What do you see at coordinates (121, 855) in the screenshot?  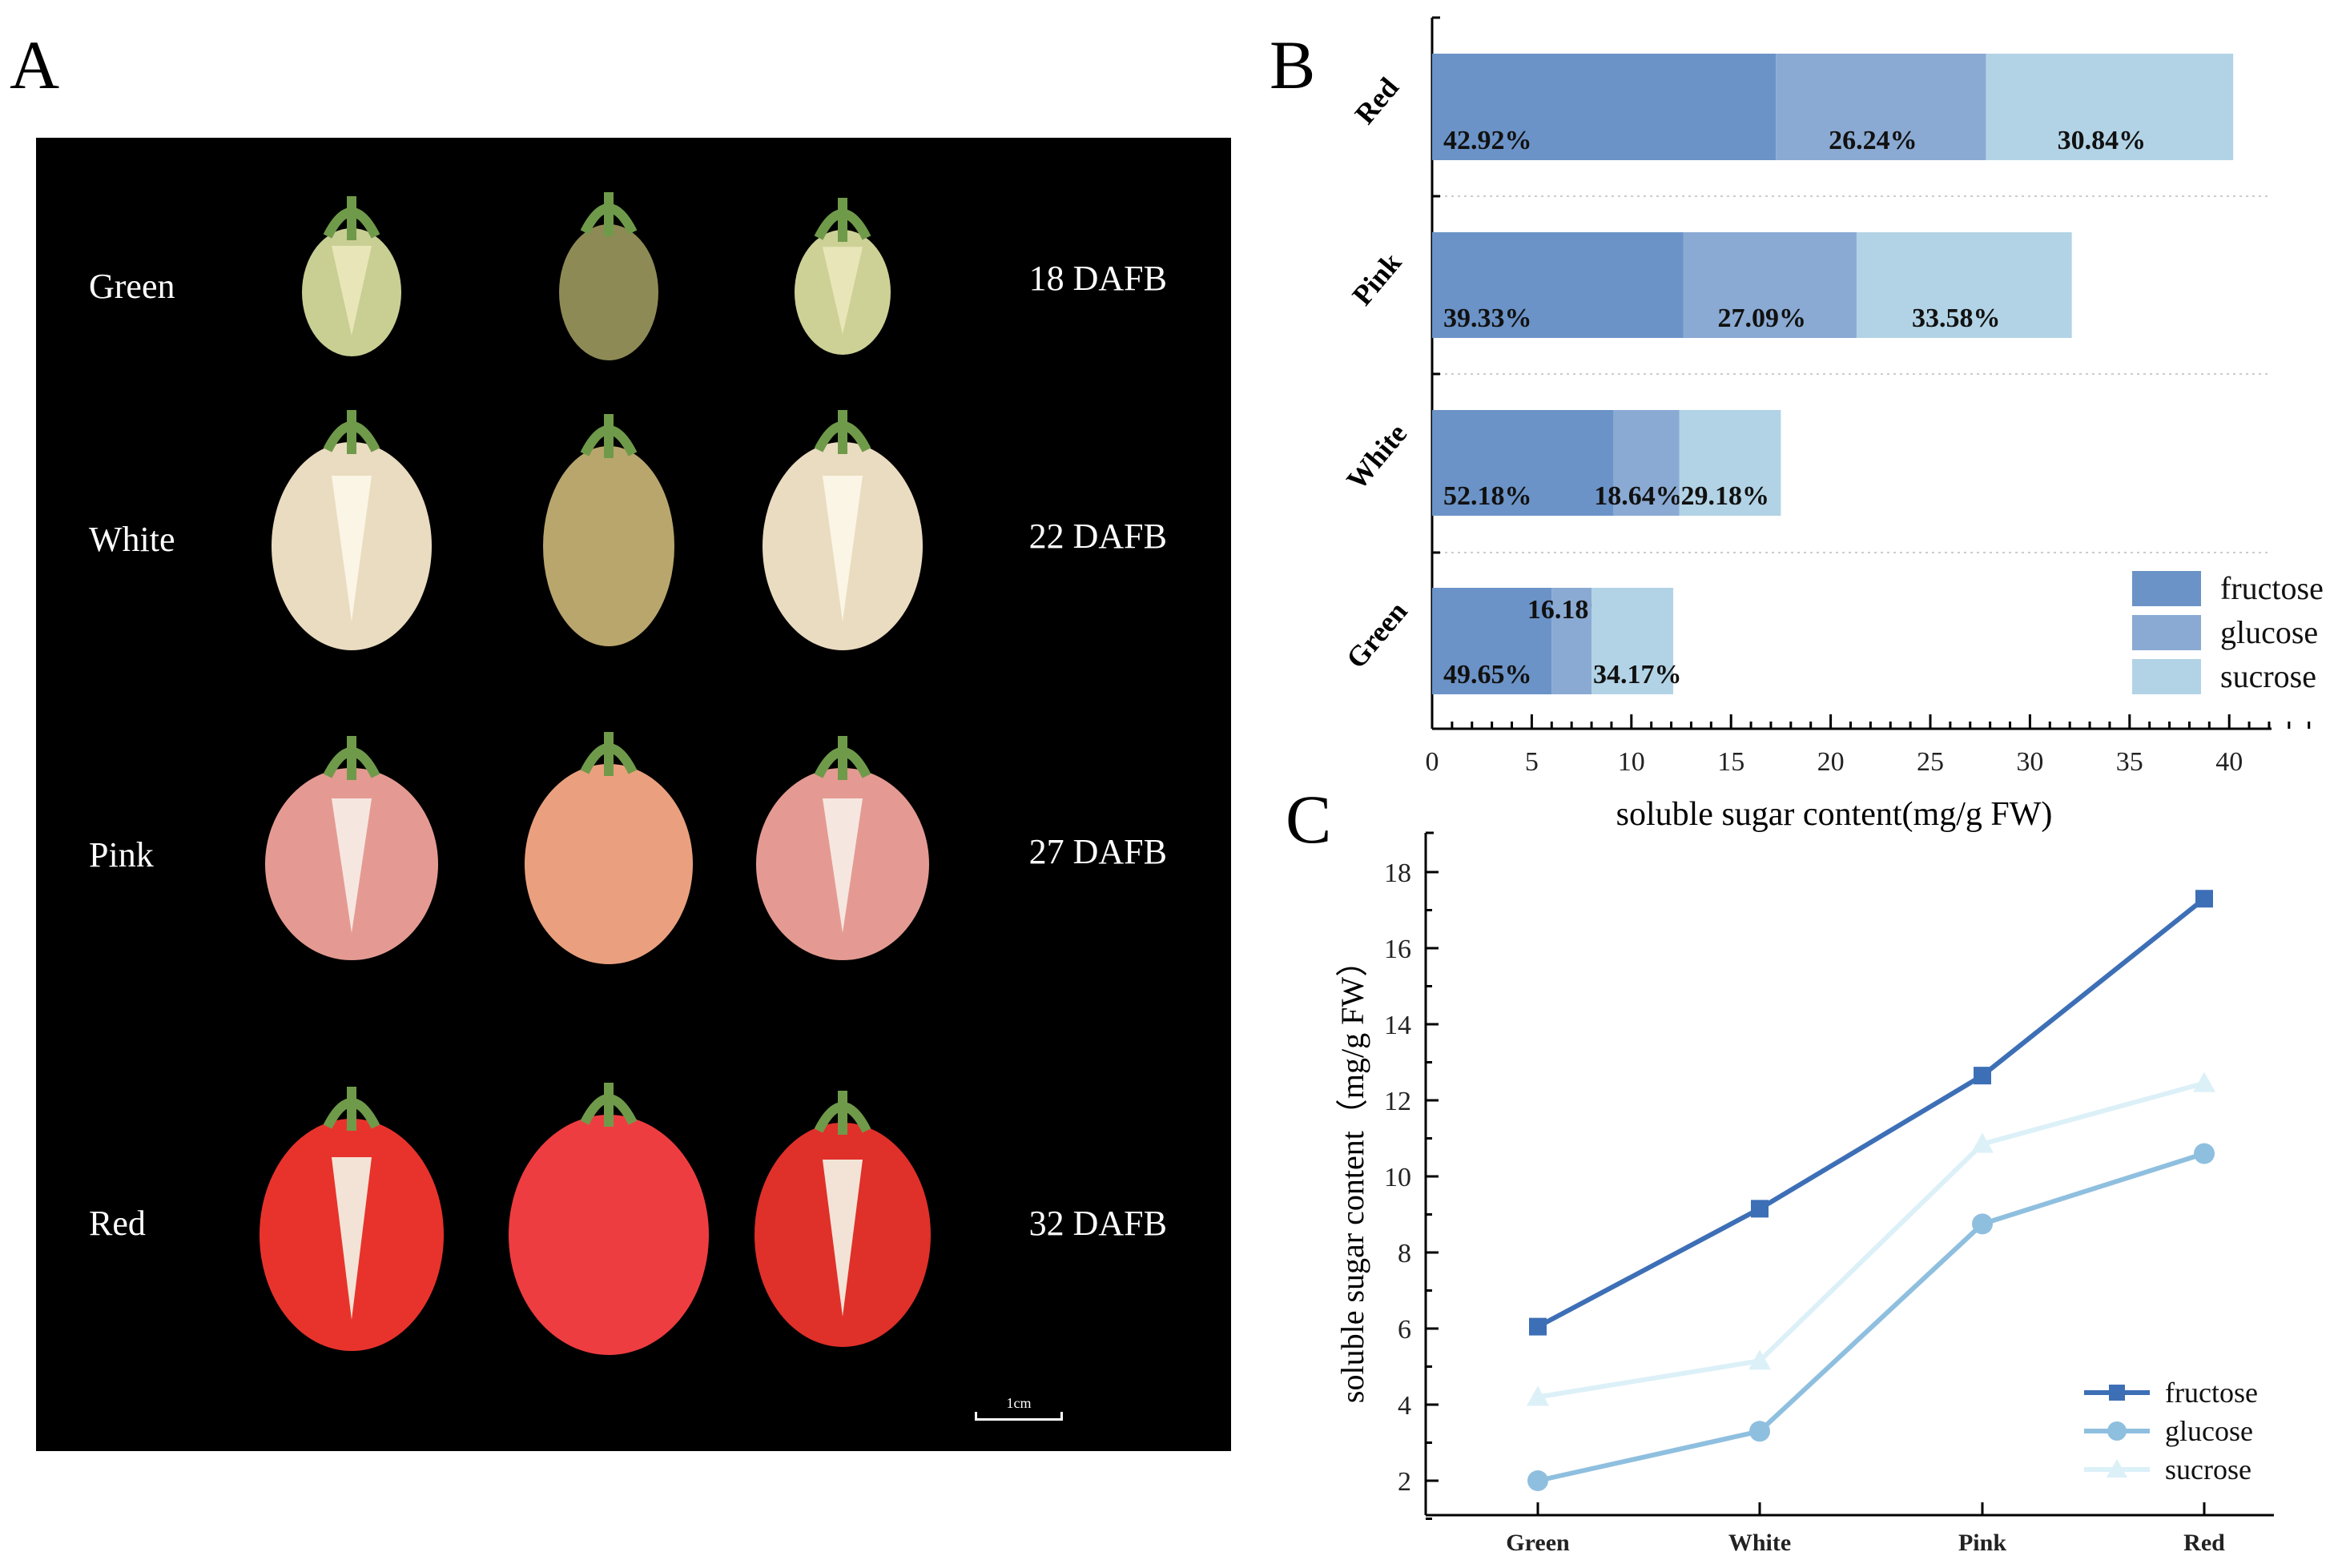 I see `row-label-pink: Pink` at bounding box center [121, 855].